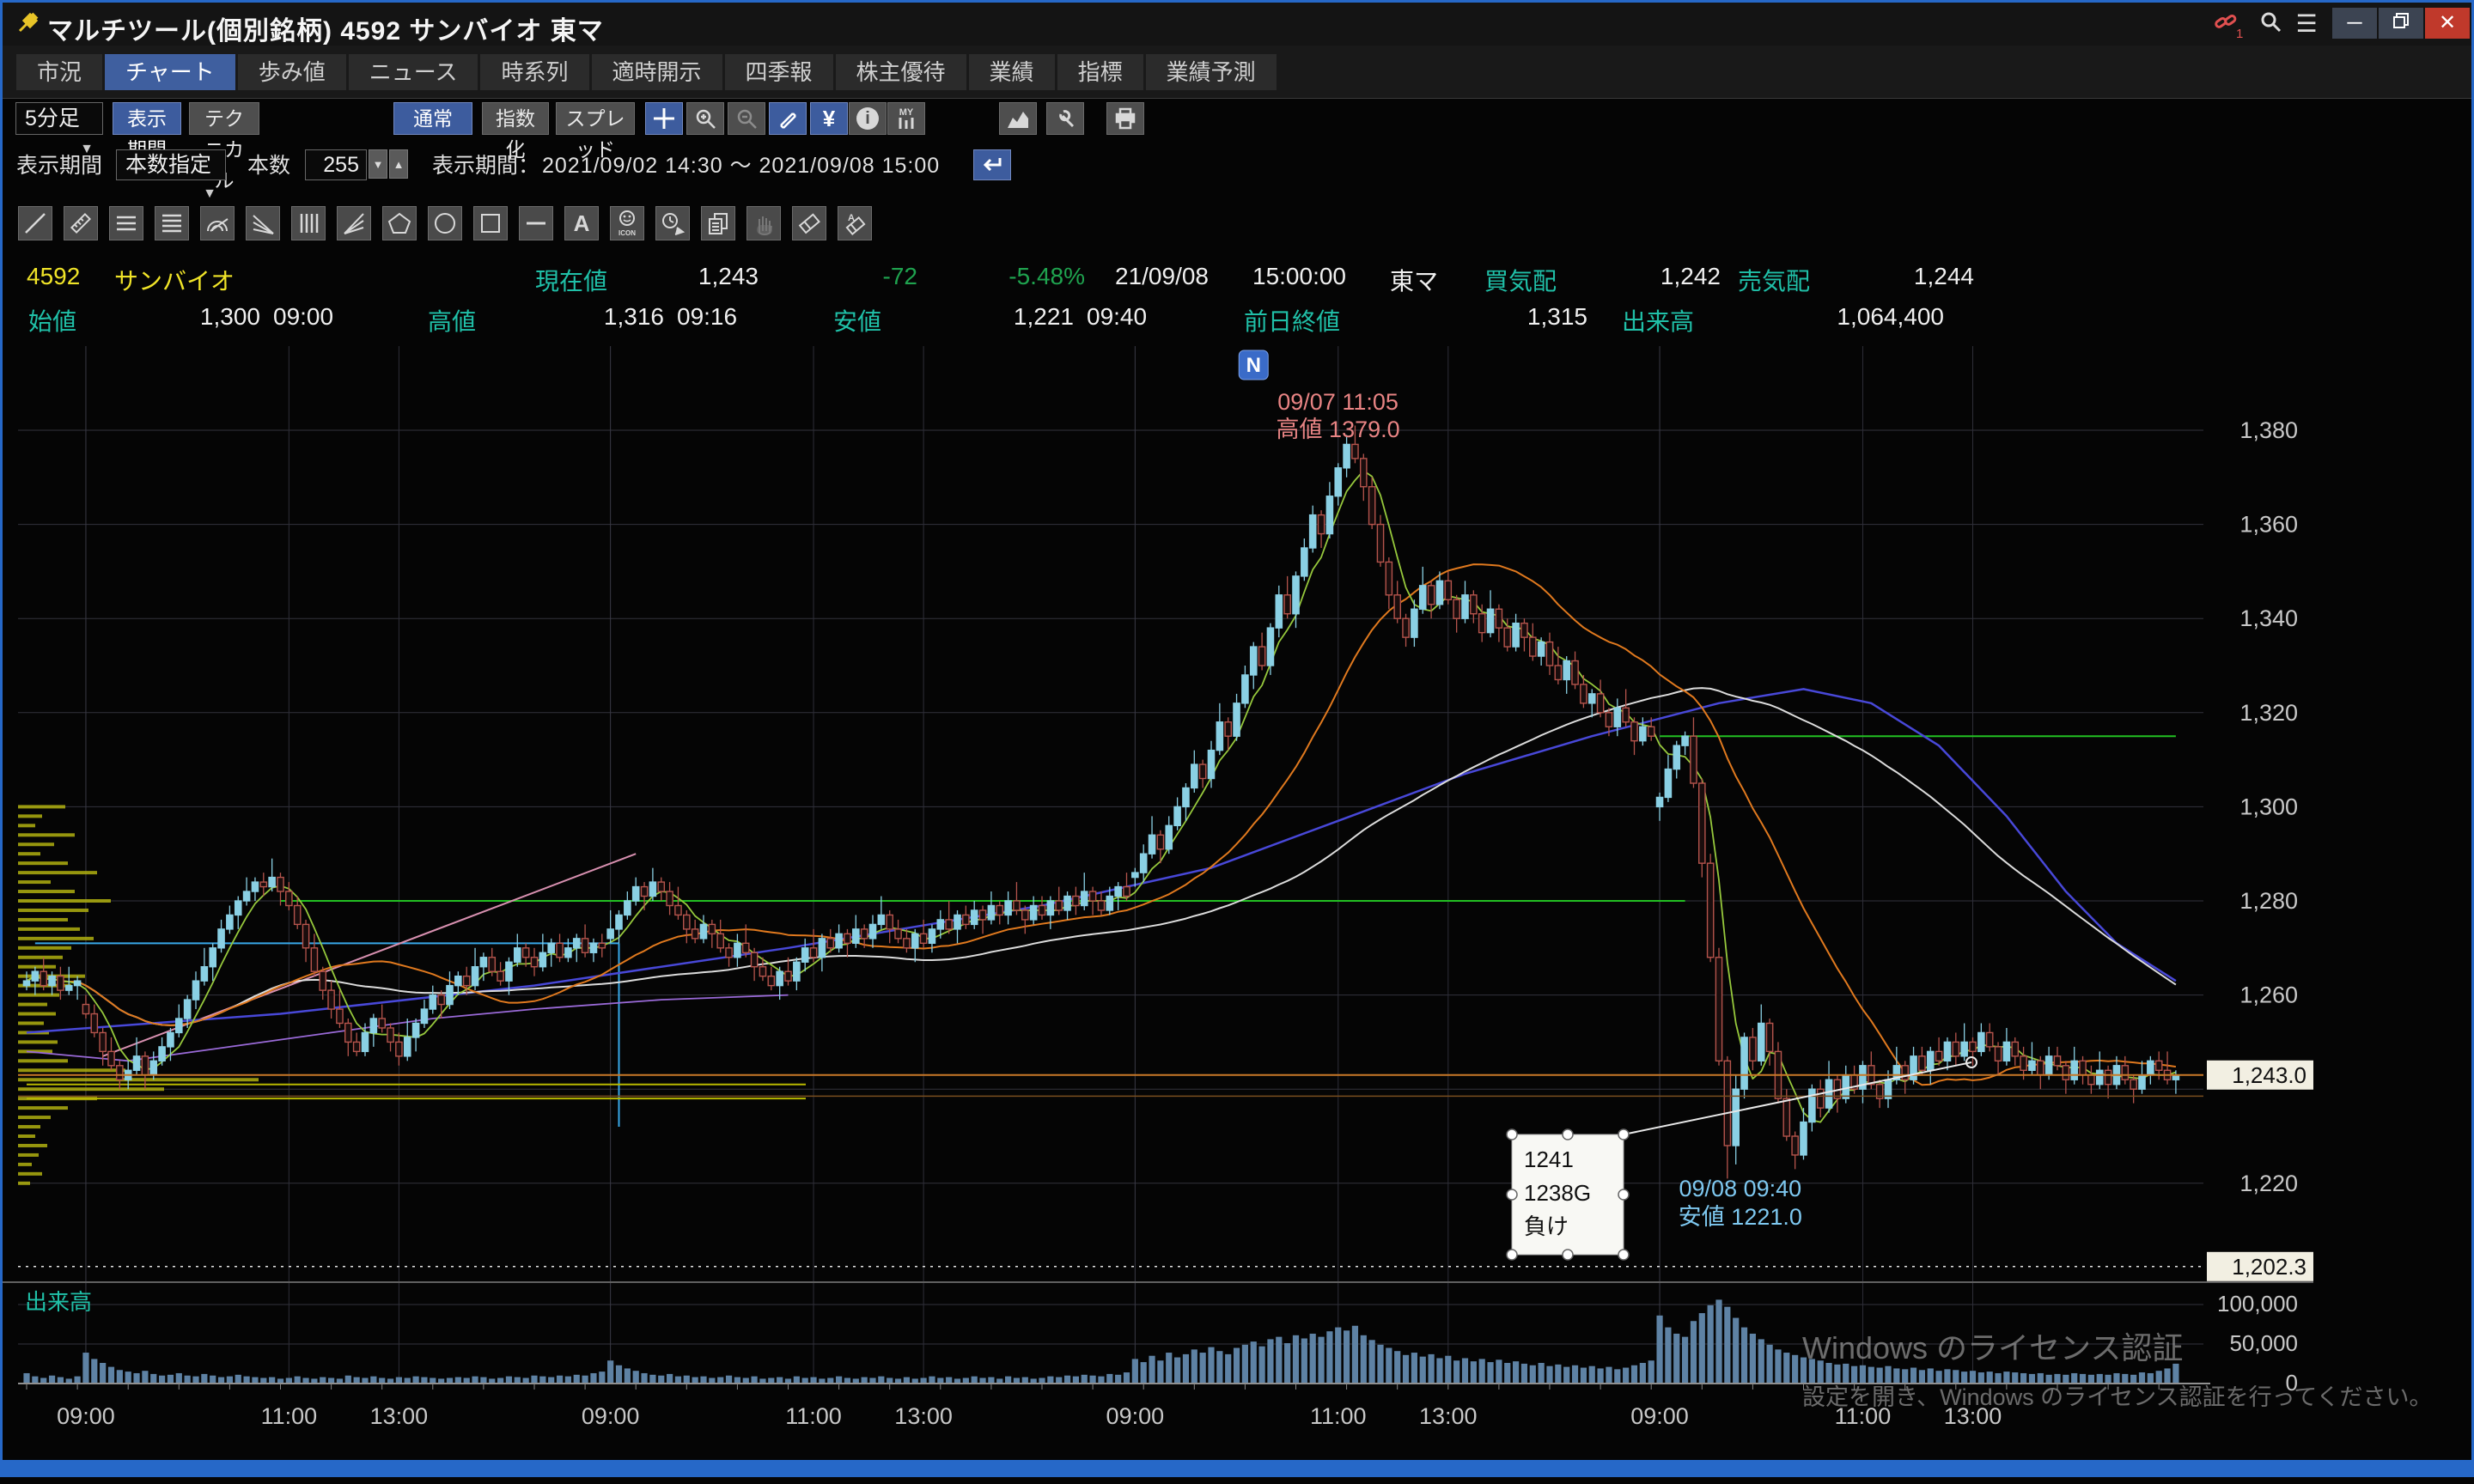 The image size is (2474, 1484). I want to click on volume-value: 1,064,400, so click(1890, 317).